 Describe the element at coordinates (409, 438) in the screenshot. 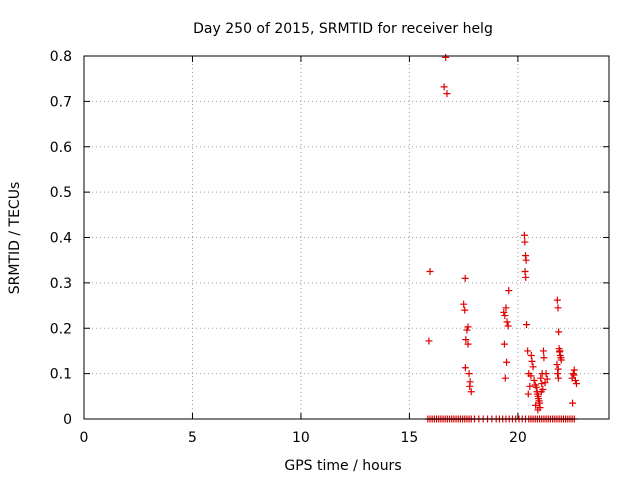

I see `x-tick-label: 15` at that location.